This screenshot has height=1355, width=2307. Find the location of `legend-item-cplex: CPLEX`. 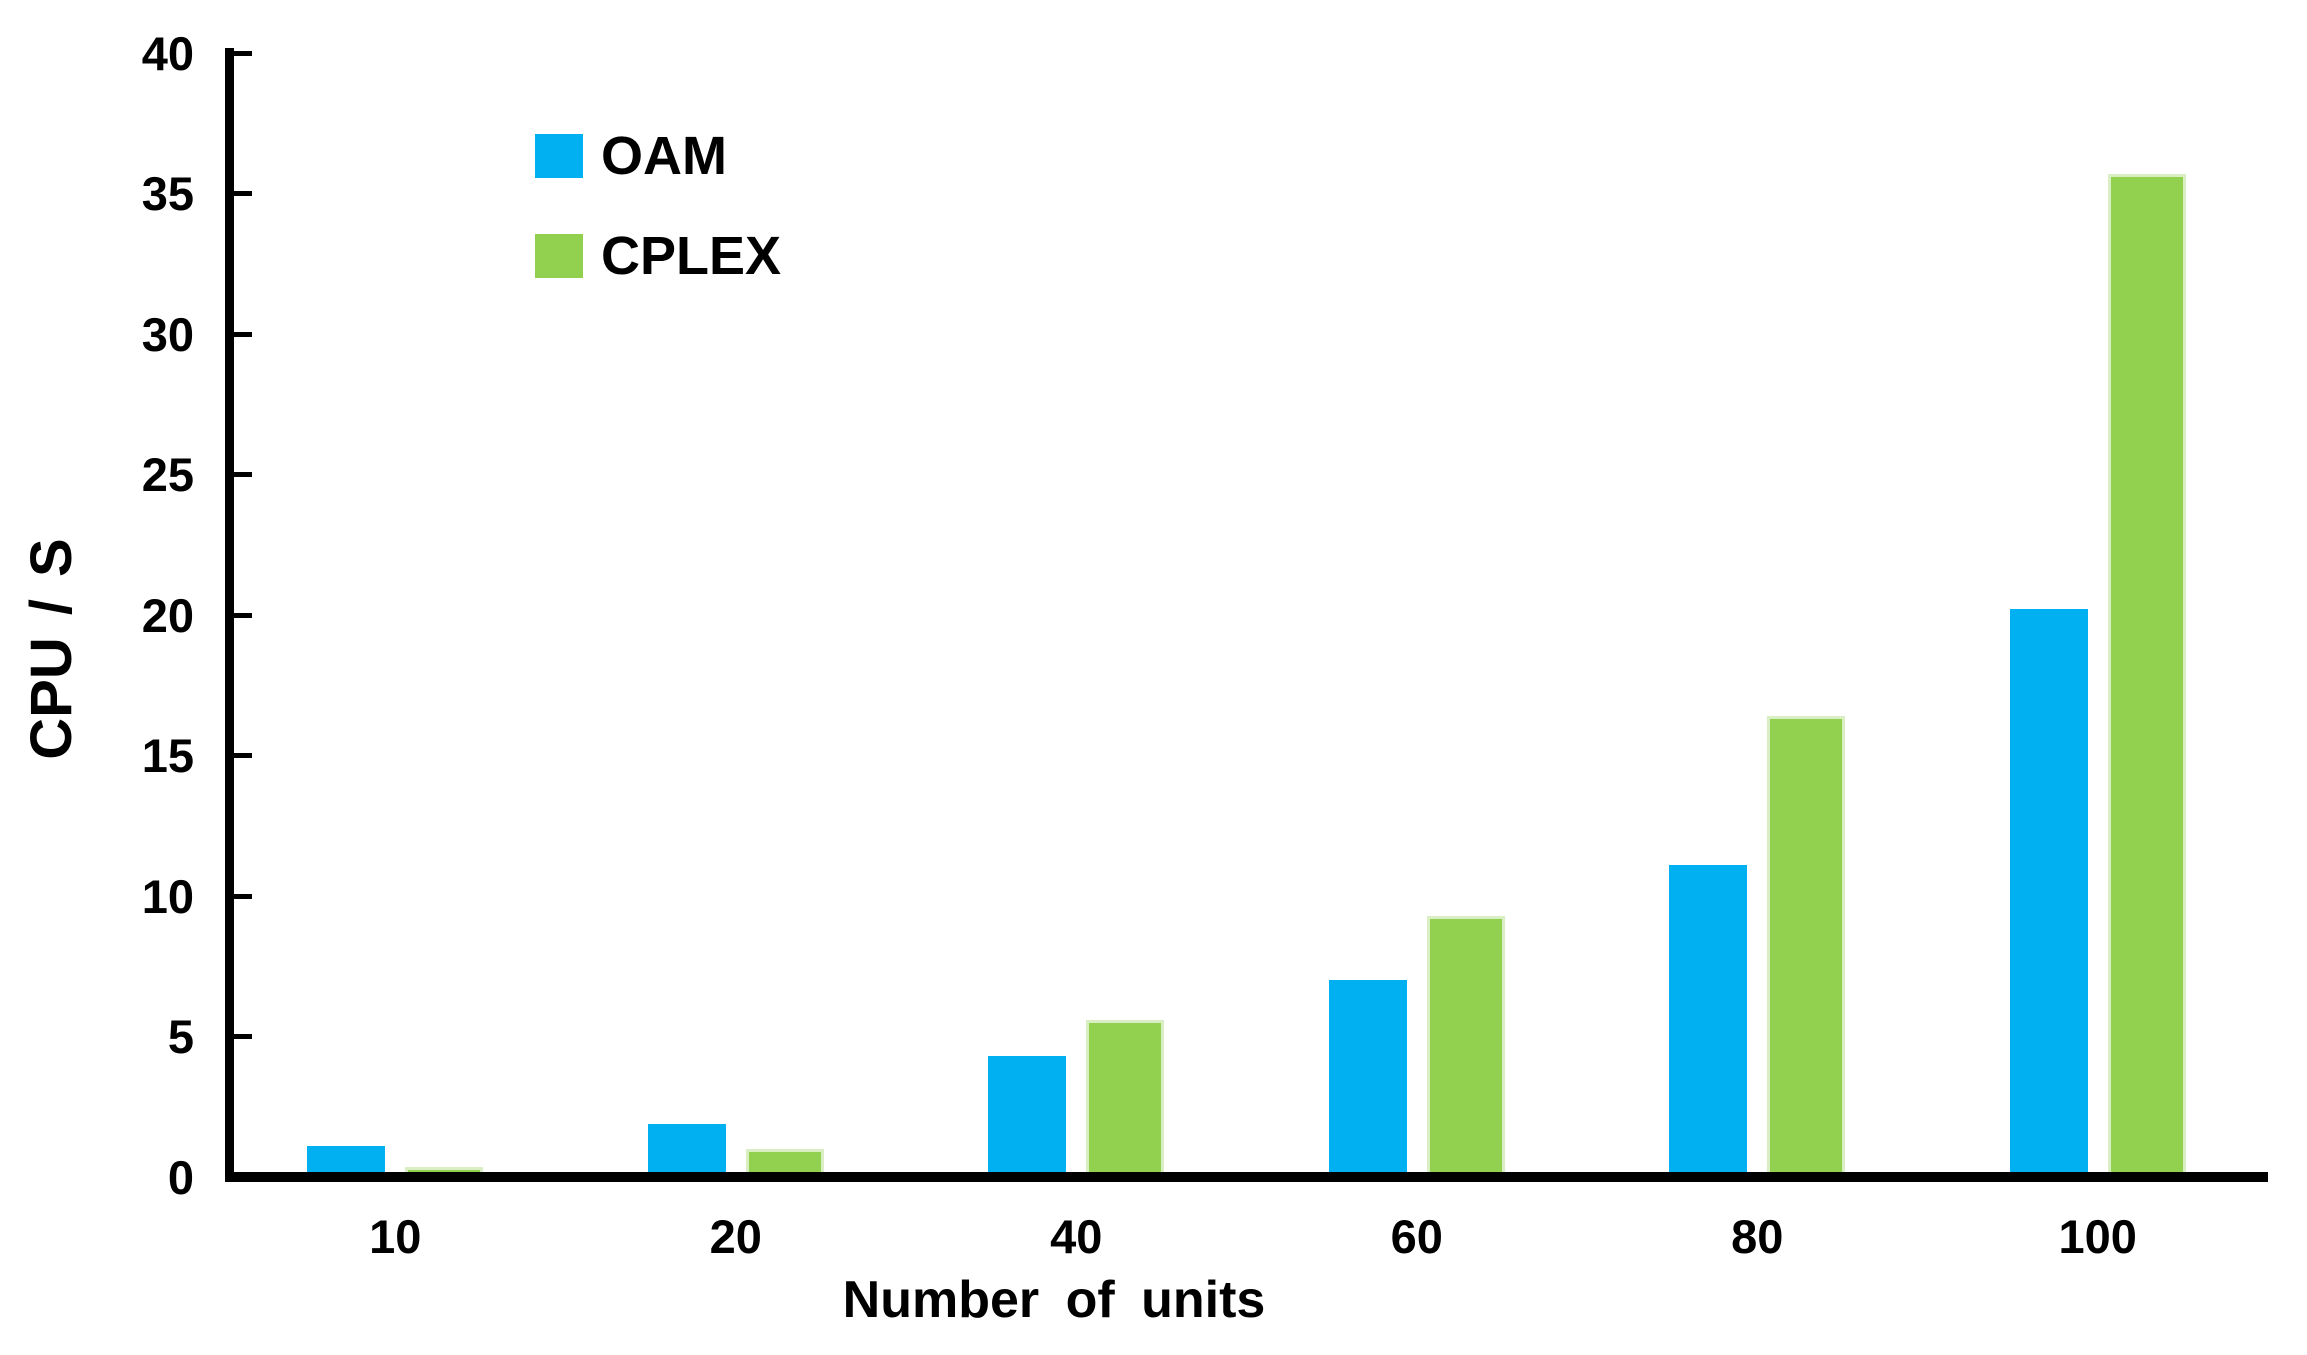

legend-item-cplex: CPLEX is located at coordinates (658, 256).